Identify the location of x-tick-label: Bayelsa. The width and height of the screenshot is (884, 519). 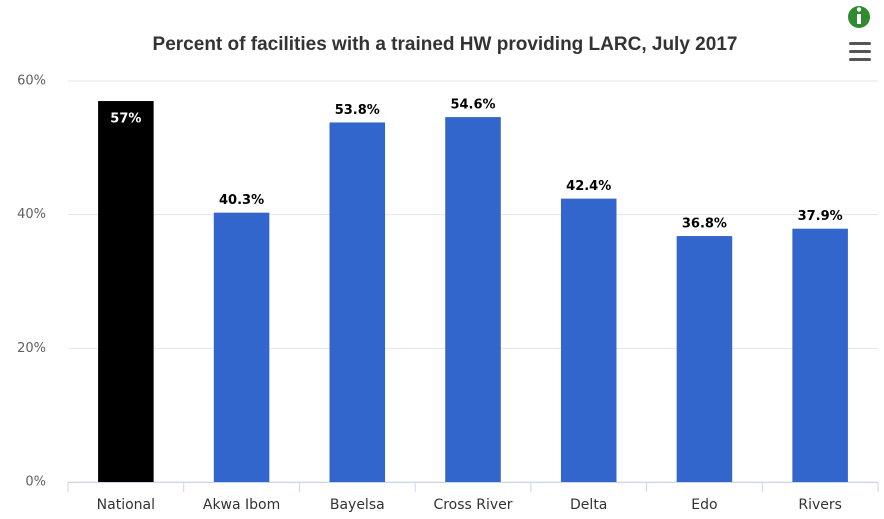
(357, 505).